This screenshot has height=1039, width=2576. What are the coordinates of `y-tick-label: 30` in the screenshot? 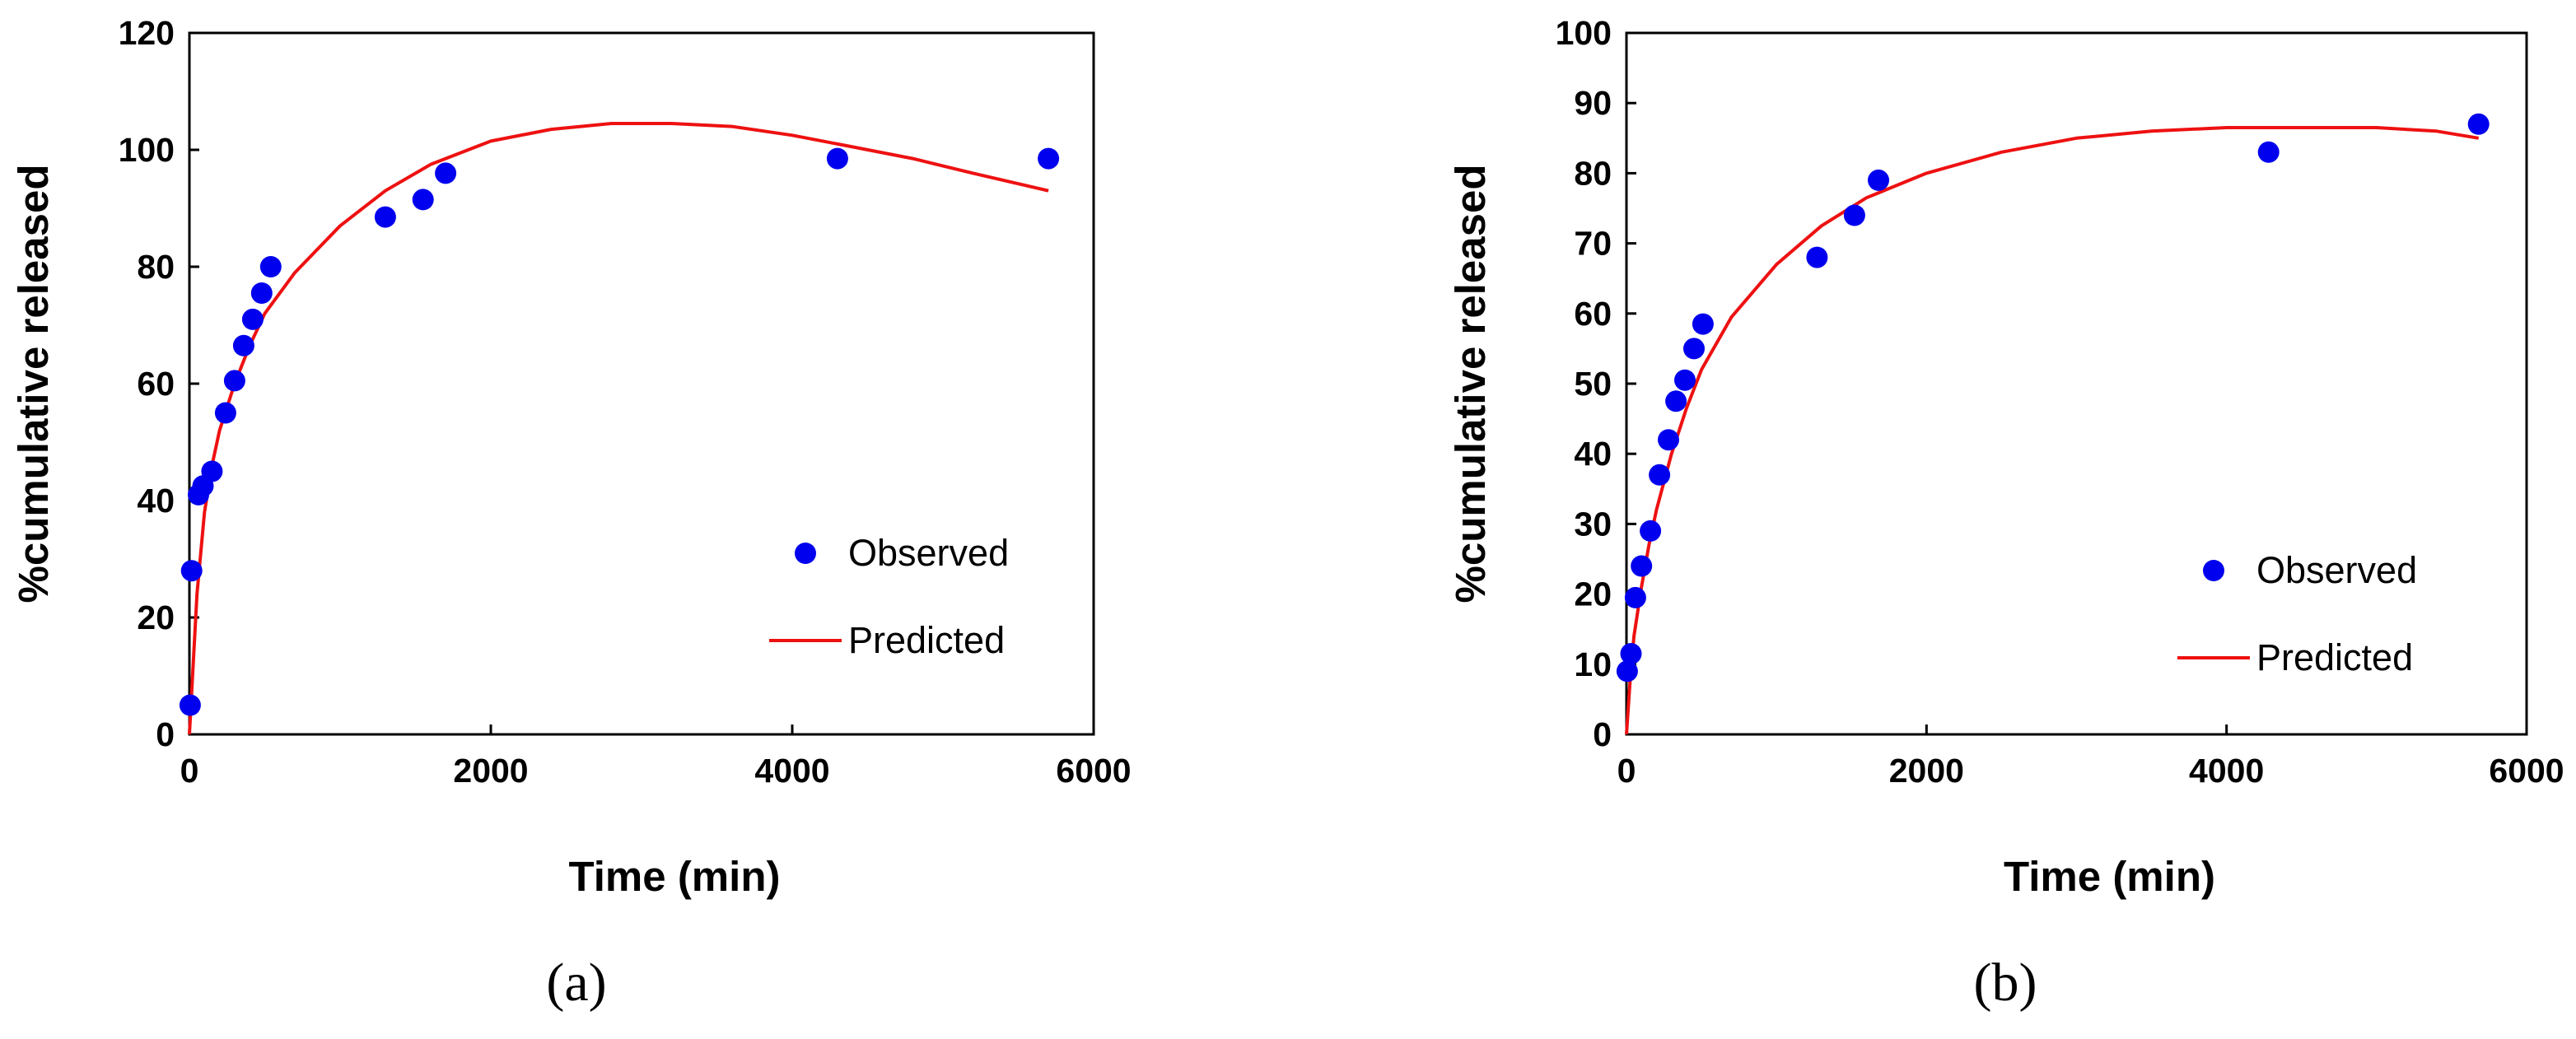 It's located at (1593, 524).